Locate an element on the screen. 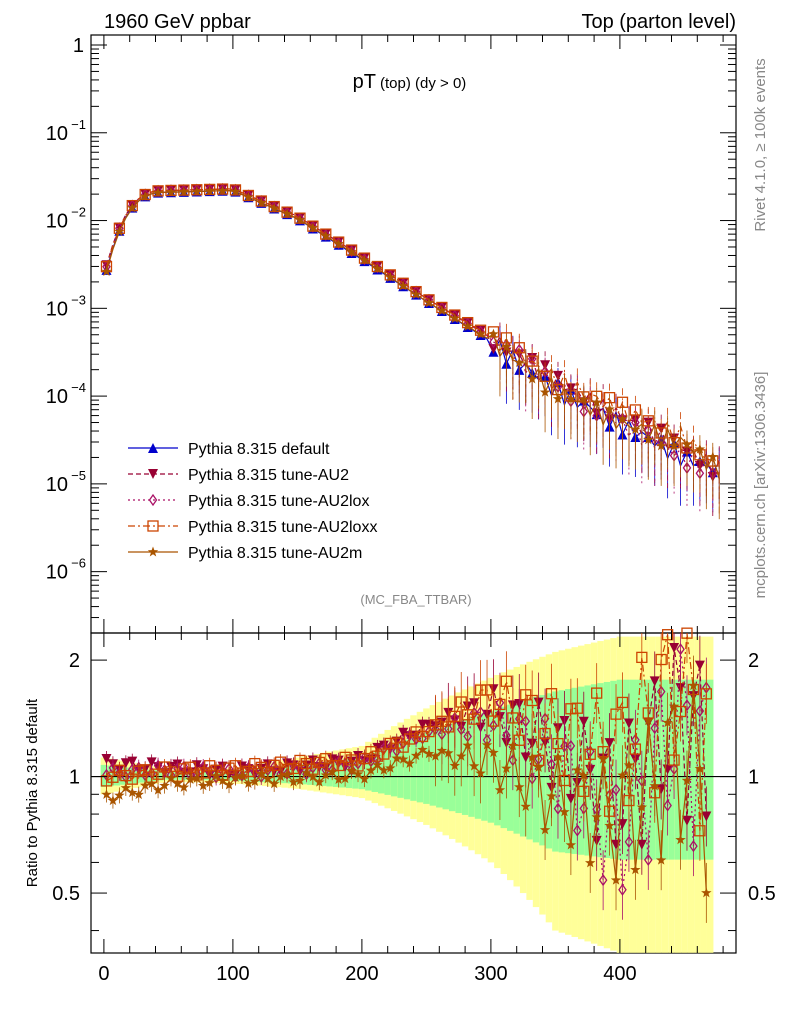 The width and height of the screenshot is (786, 1024). ratio-y-label: Ratio to Pythia 8.315 default is located at coordinates (32, 792).